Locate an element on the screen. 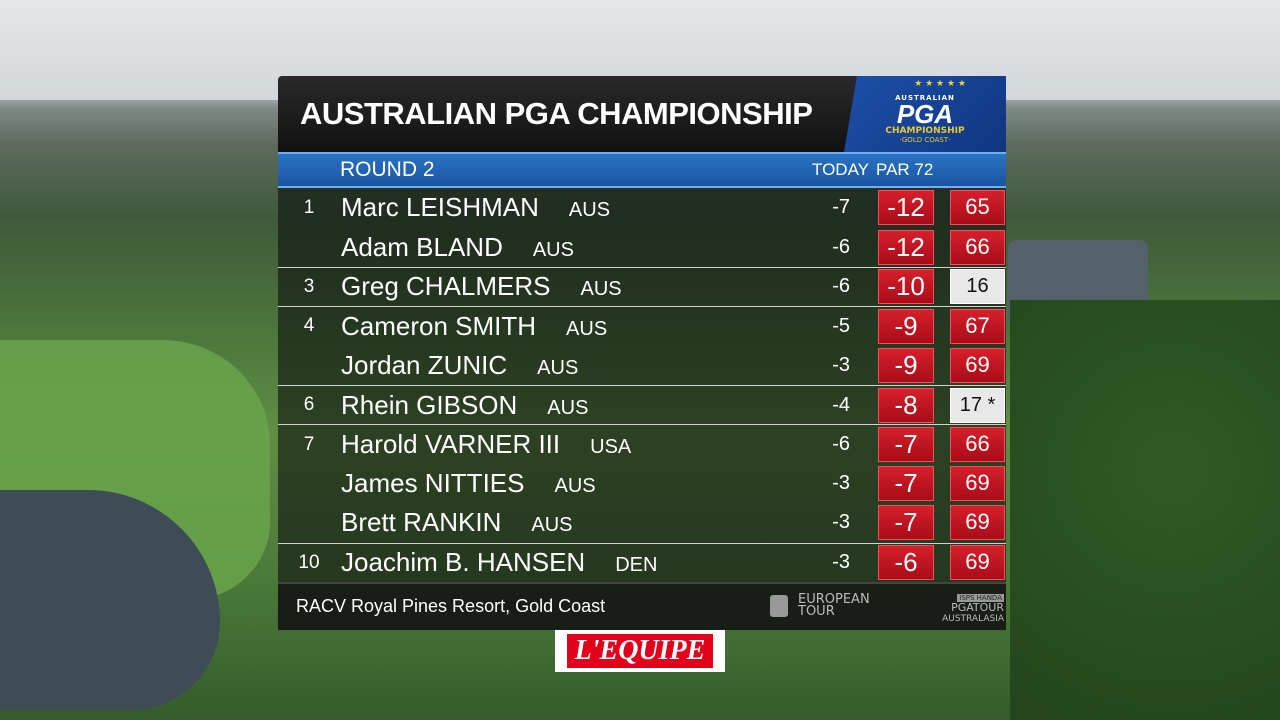  player-name-text: Marc LEISHMAN is located at coordinates (440, 207).